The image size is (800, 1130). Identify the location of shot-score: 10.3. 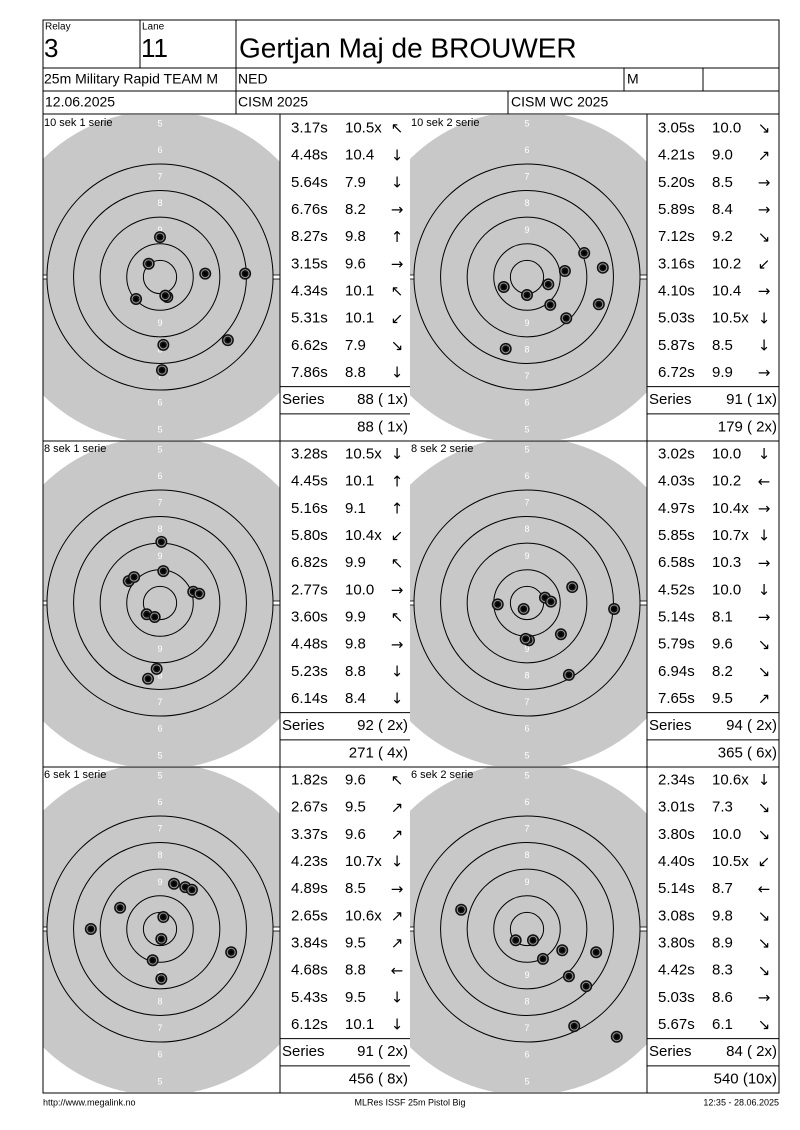
(726, 562).